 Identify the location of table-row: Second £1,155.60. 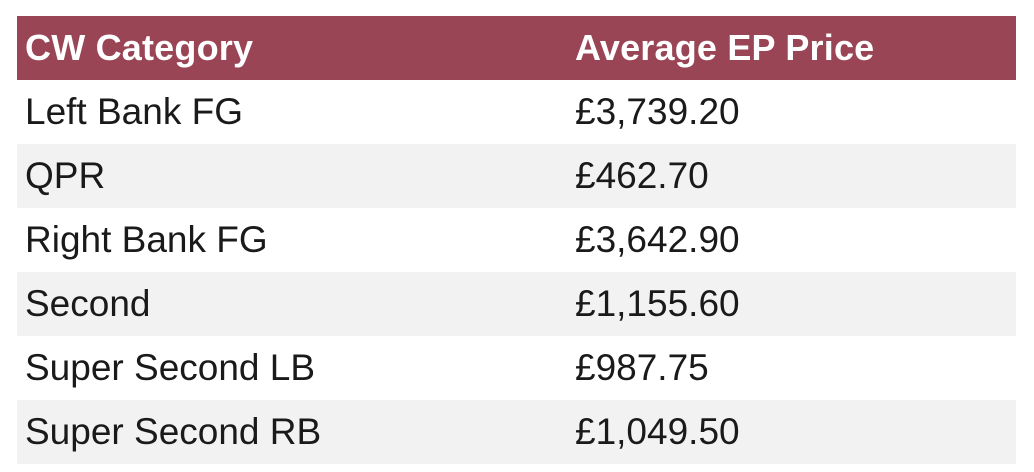
(516, 304).